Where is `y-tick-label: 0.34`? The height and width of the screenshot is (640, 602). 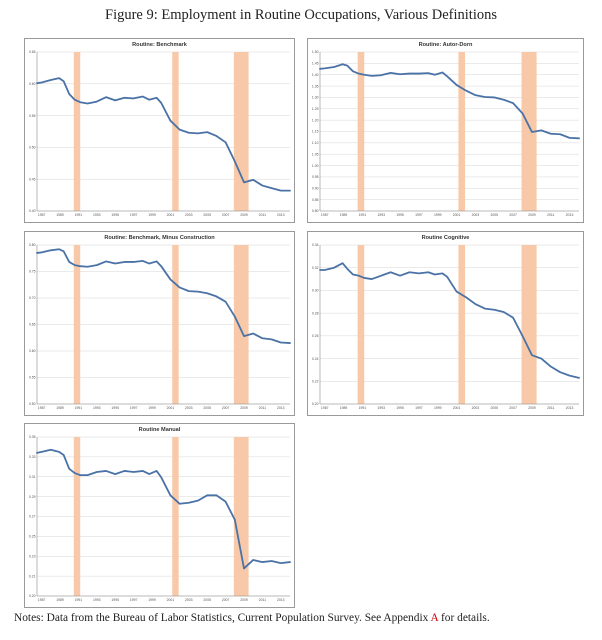 y-tick-label: 0.34 is located at coordinates (315, 245).